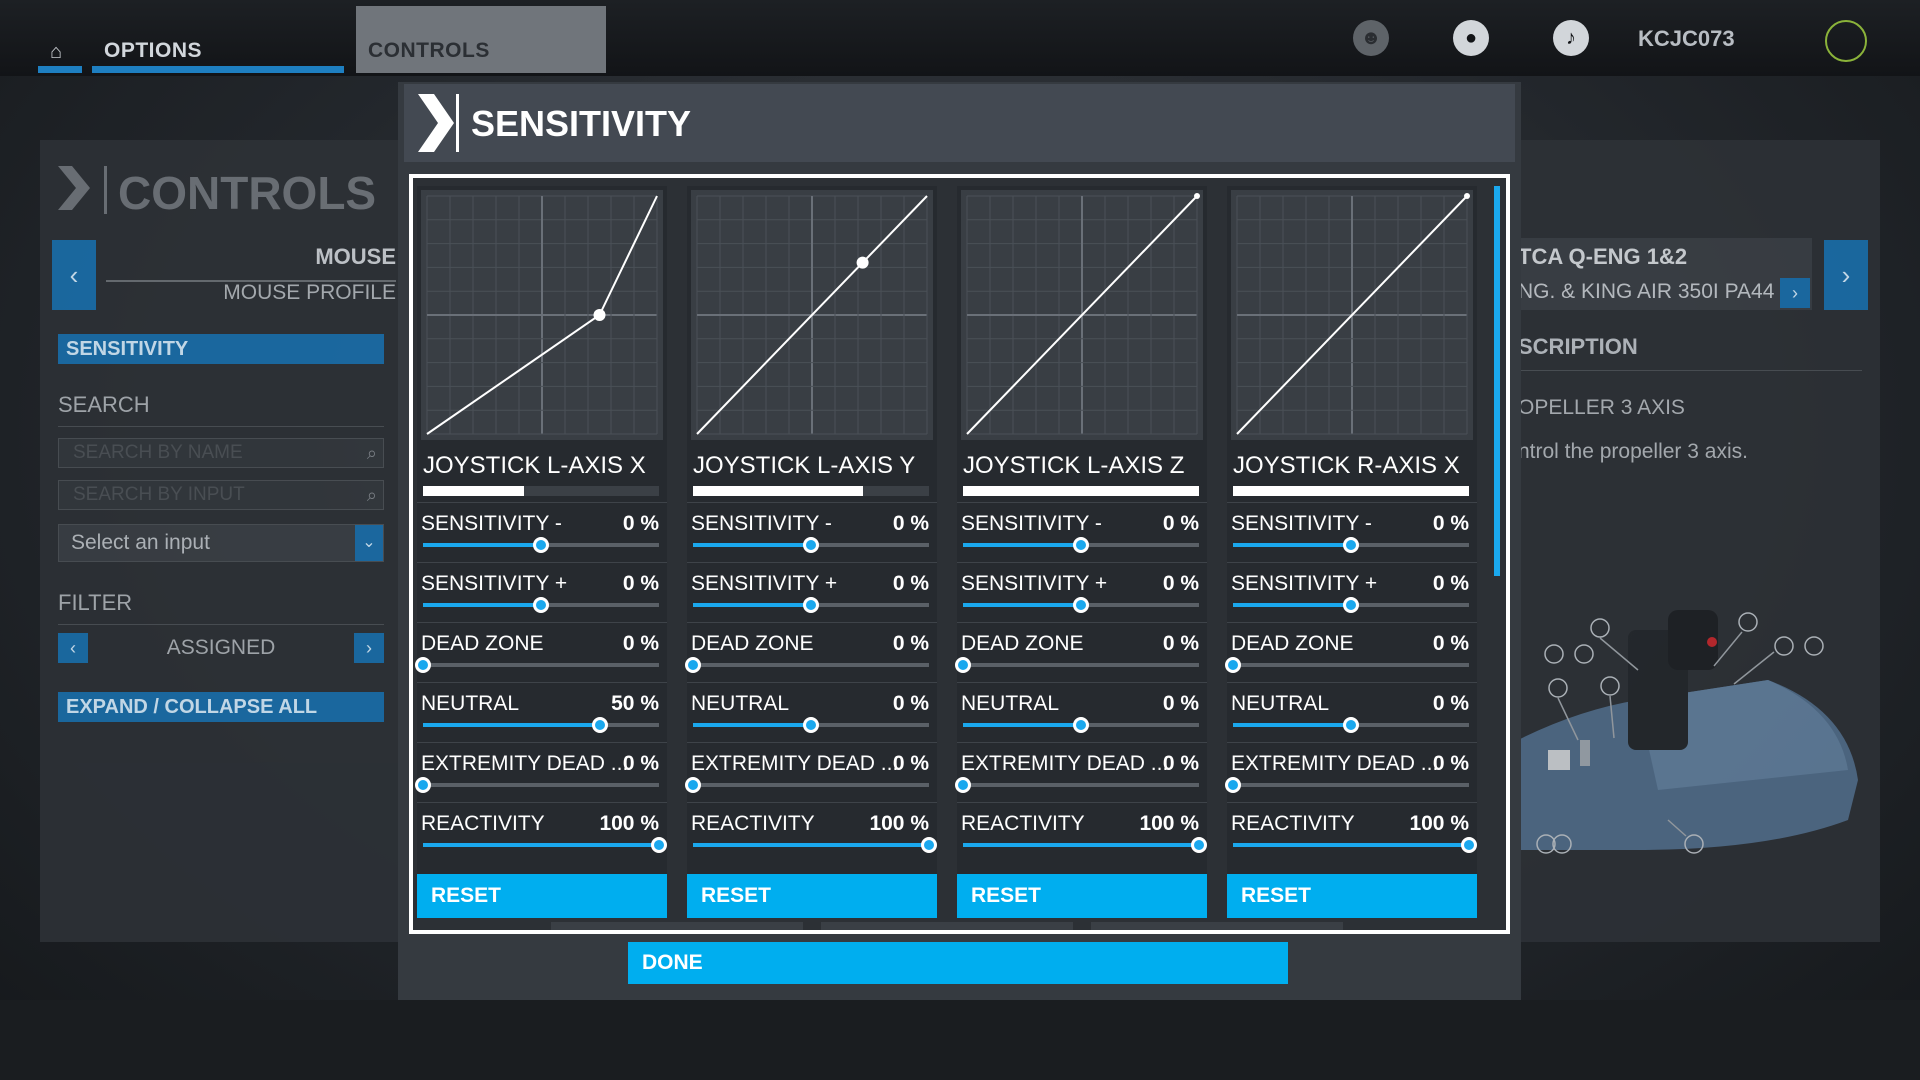 Image resolution: width=1920 pixels, height=1080 pixels. What do you see at coordinates (752, 643) in the screenshot?
I see `param-label: DEAD ZONE` at bounding box center [752, 643].